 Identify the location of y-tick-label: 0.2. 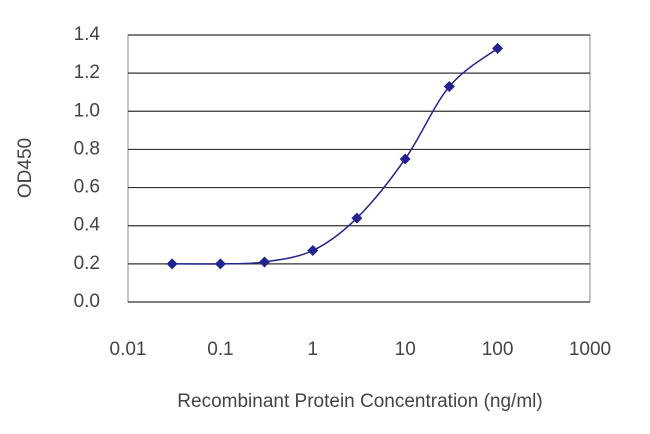
(87, 263).